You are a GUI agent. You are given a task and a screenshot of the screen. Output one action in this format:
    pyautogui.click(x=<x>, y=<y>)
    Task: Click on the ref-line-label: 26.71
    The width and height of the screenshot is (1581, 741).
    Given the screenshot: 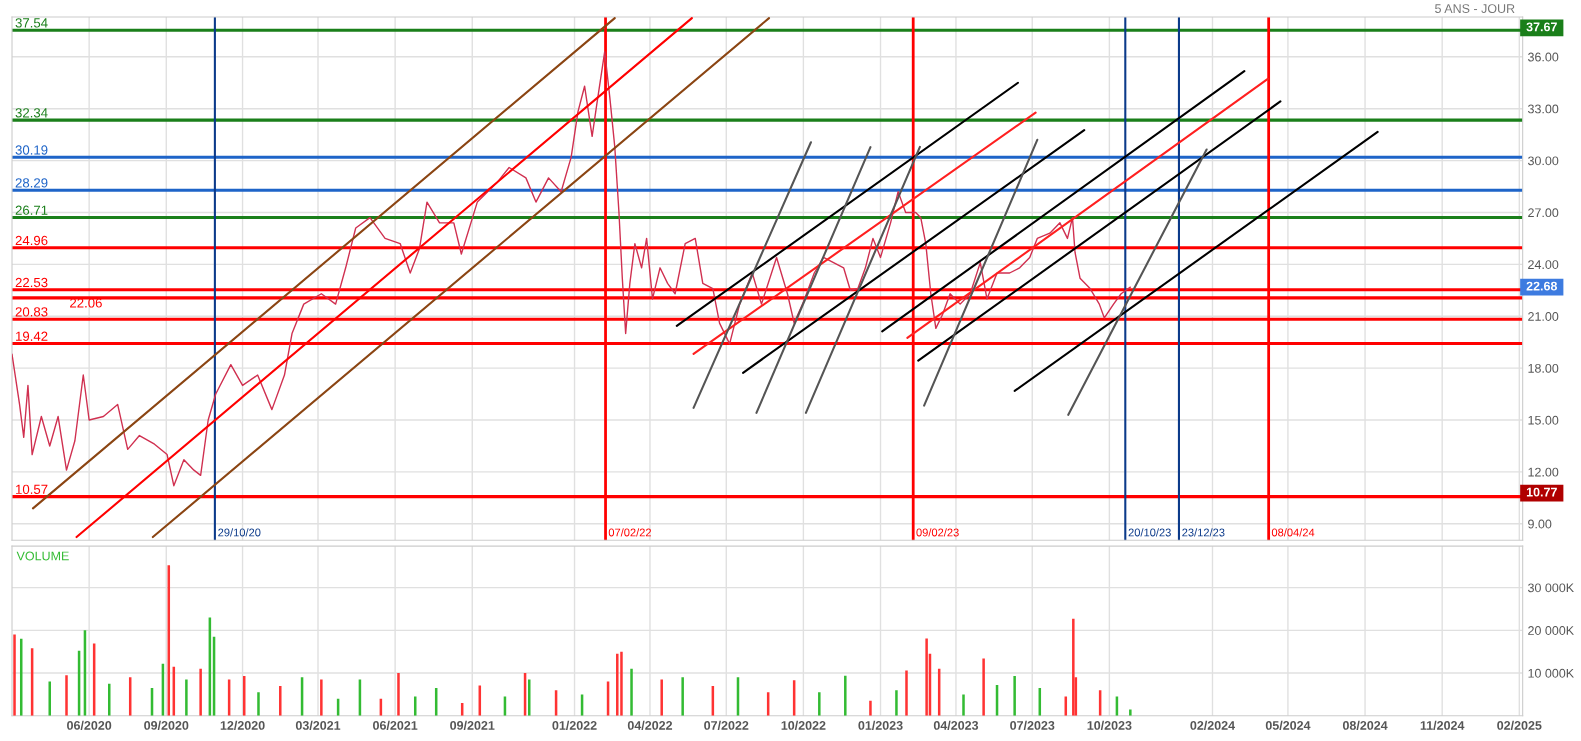 What is the action you would take?
    pyautogui.click(x=31, y=210)
    